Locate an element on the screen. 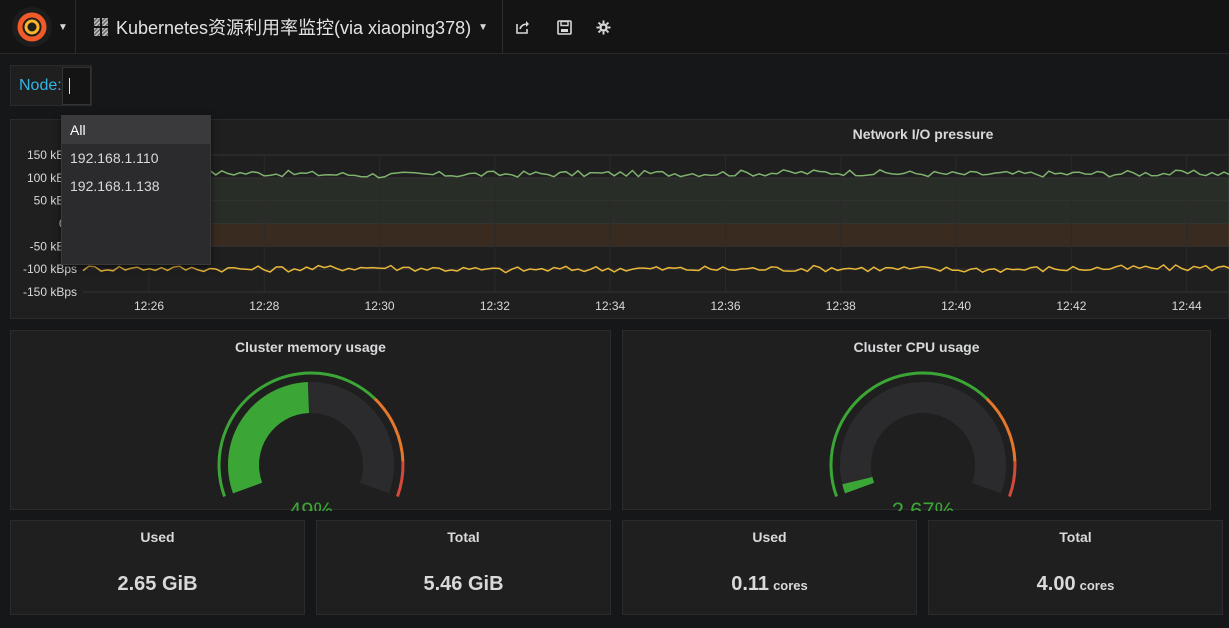  x-tick-label: 12:34 is located at coordinates (610, 306).